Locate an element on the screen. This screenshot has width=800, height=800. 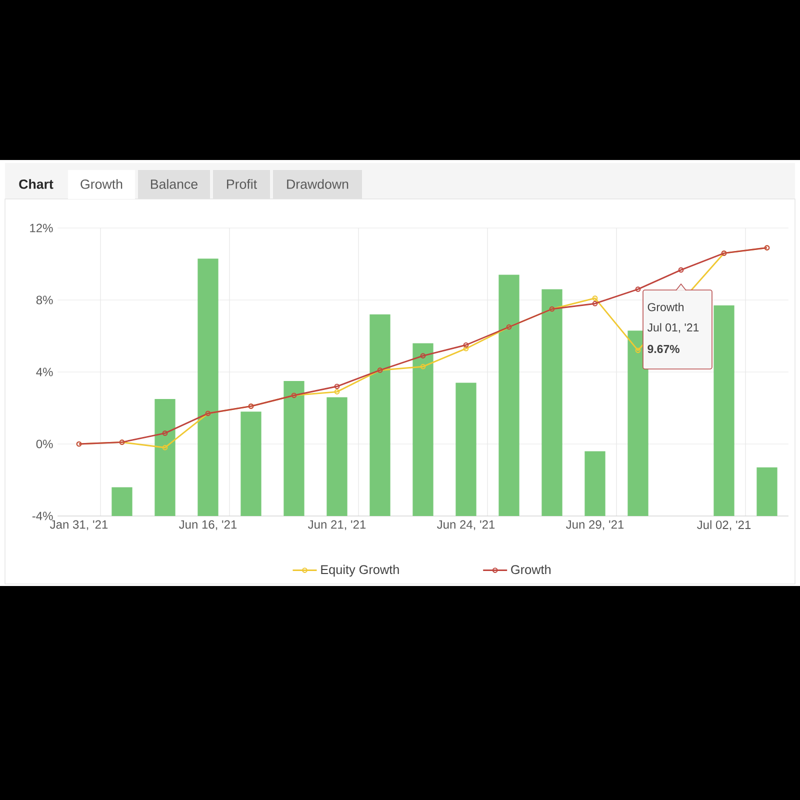
x-tick-label: Jan 31, '21 is located at coordinates (79, 525).